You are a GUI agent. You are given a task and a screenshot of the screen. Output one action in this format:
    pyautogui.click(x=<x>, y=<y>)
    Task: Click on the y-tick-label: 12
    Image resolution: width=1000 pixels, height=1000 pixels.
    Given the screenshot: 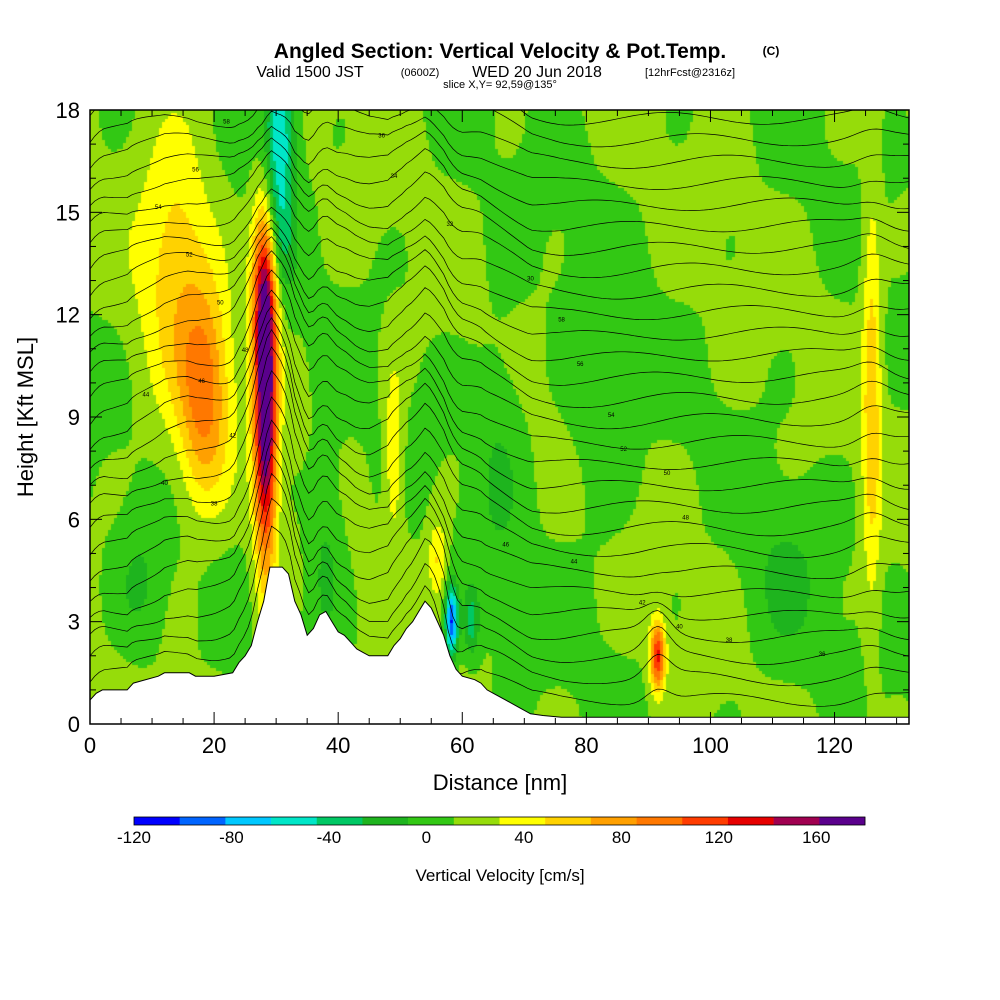 What is the action you would take?
    pyautogui.click(x=68, y=315)
    